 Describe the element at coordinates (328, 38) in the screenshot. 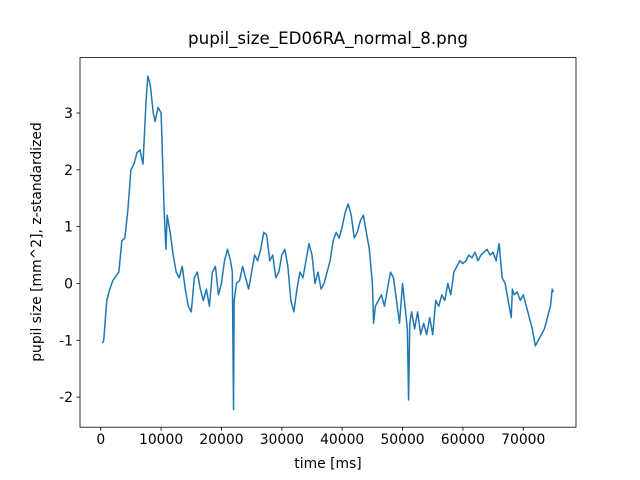

I see `chart-title: pupil_size_ED06RA_normal_8.png` at that location.